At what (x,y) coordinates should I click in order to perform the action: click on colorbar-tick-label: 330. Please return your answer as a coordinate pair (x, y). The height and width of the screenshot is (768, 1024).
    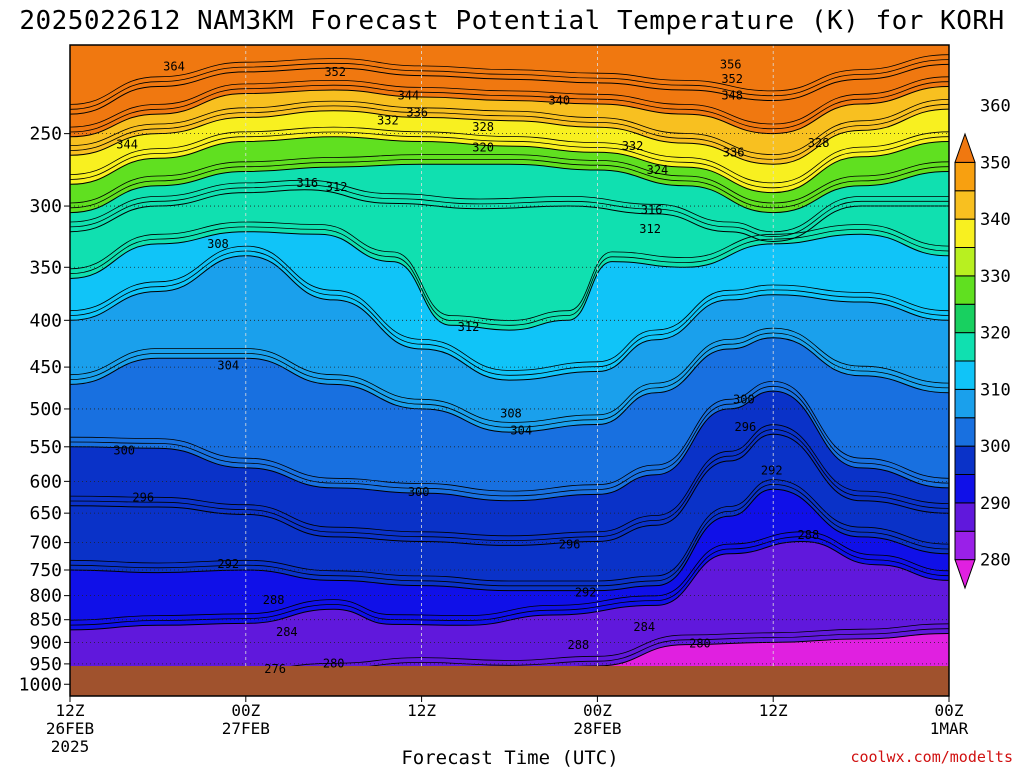
    Looking at the image, I should click on (995, 277).